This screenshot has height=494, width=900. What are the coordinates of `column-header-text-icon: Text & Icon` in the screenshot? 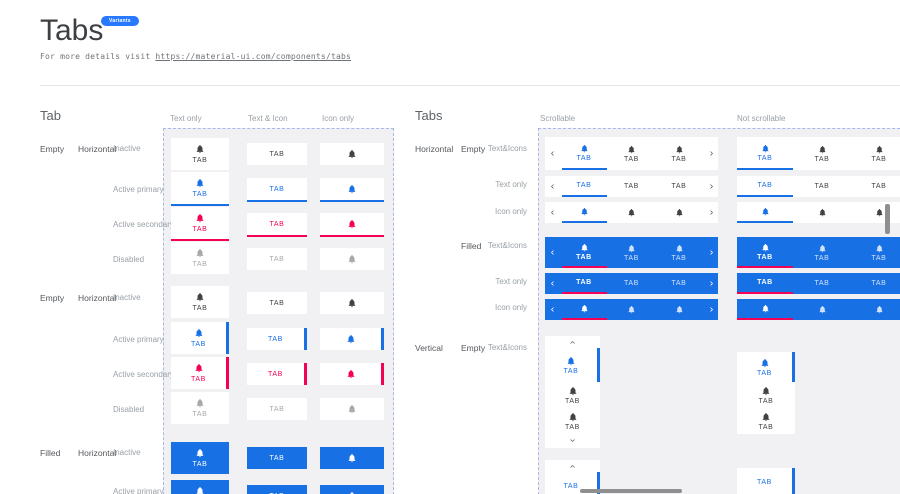 It's located at (268, 118).